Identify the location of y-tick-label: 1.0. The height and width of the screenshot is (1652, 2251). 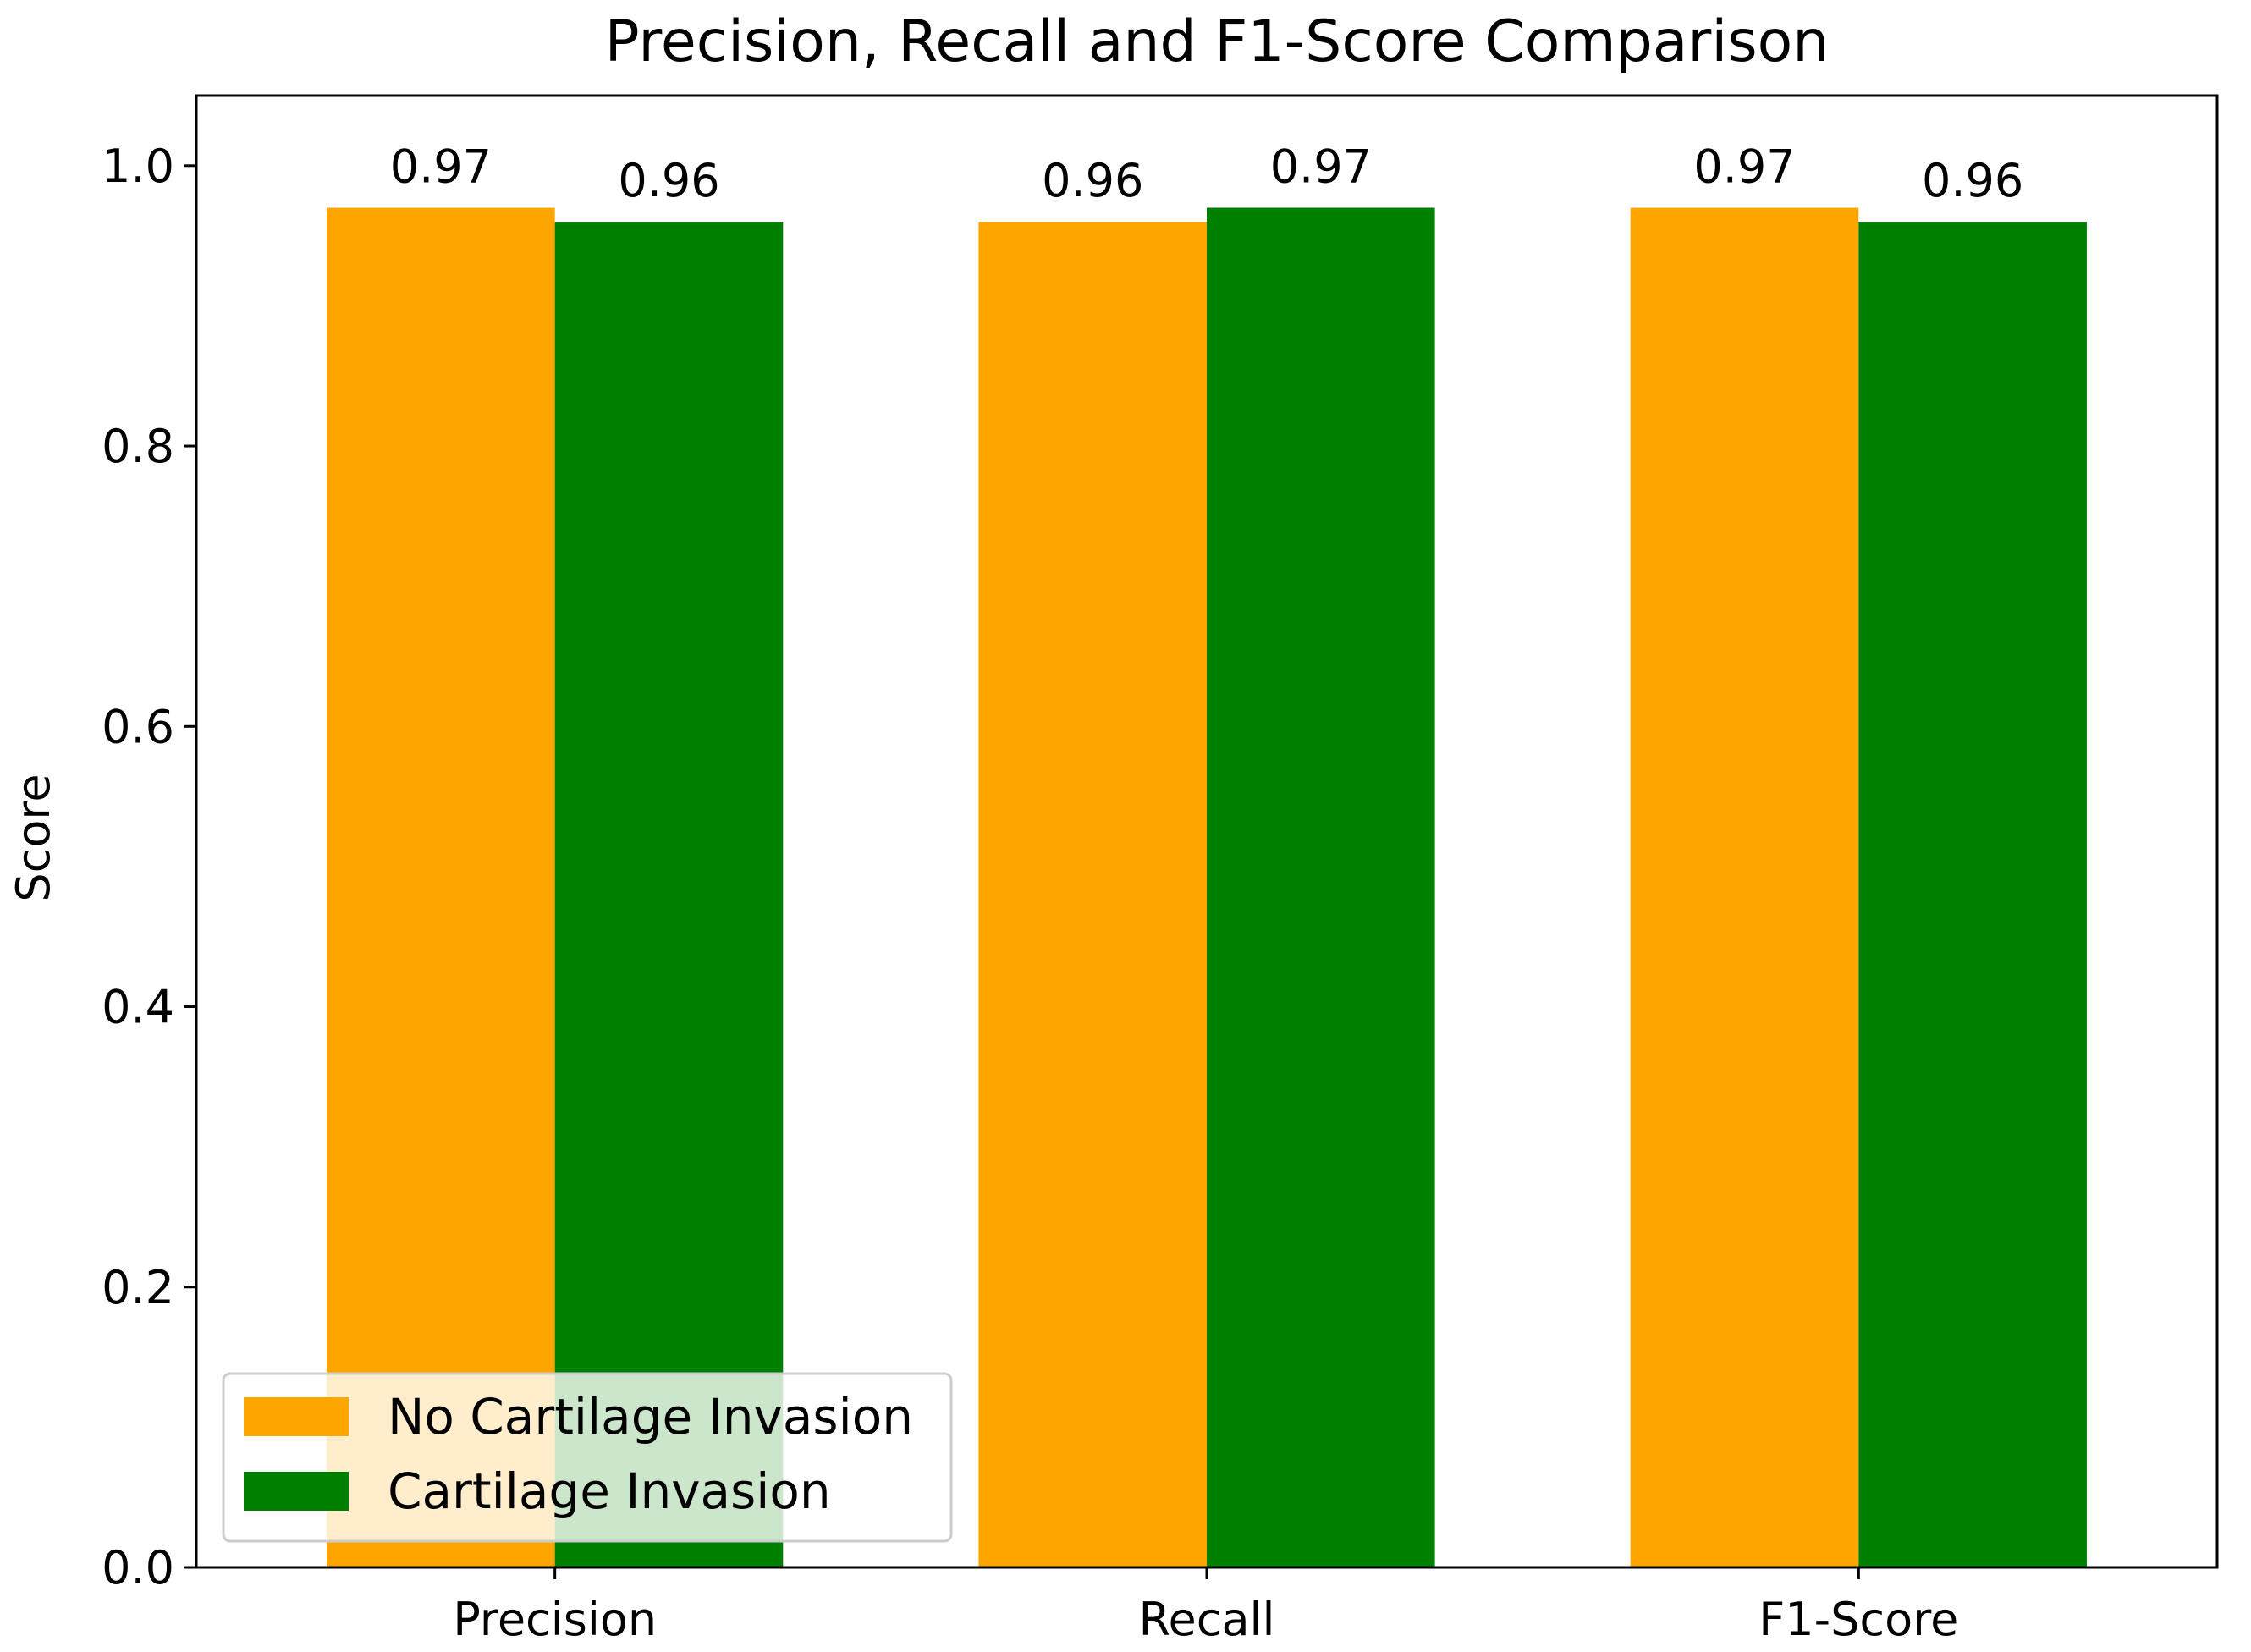
(138, 166).